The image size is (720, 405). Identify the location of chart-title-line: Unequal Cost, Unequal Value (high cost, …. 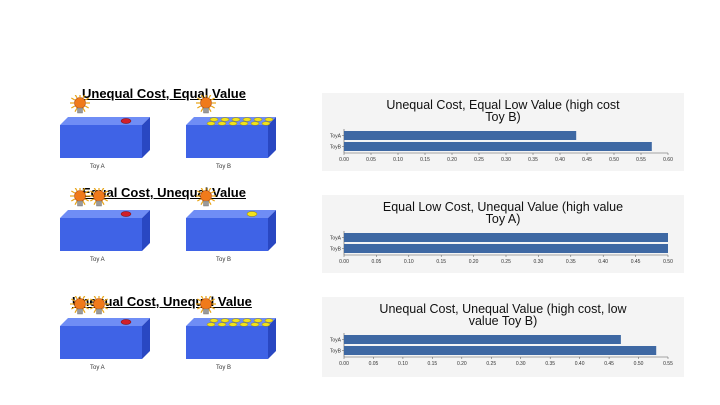
(503, 309).